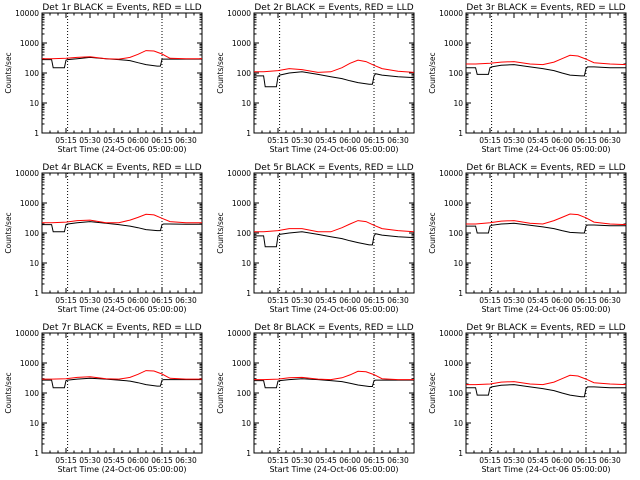 This screenshot has height=480, width=640. I want to click on chart-title: Det 4r BLACK = Events, RED = LLD, so click(121, 168).